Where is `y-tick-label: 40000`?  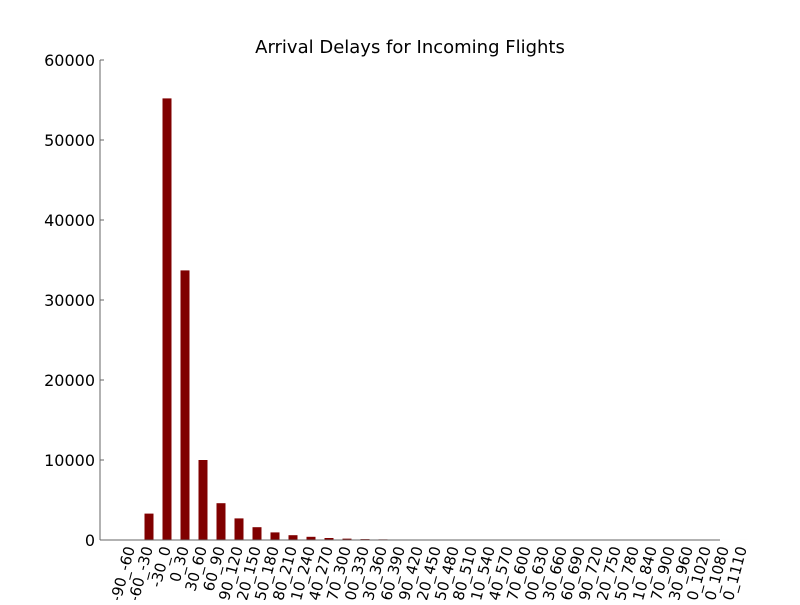 y-tick-label: 40000 is located at coordinates (69, 220).